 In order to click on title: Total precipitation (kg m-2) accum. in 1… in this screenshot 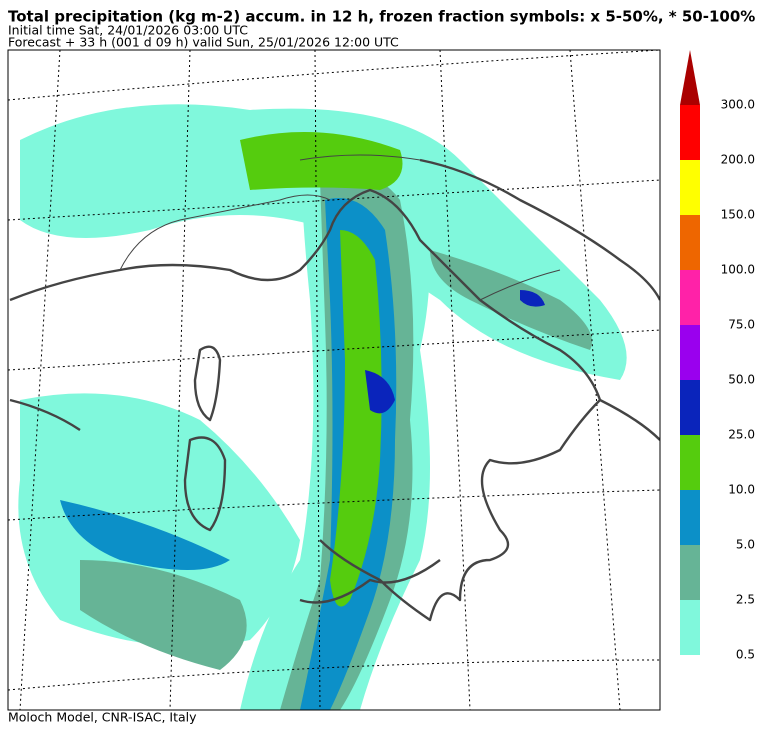, I will do `click(381, 17)`.